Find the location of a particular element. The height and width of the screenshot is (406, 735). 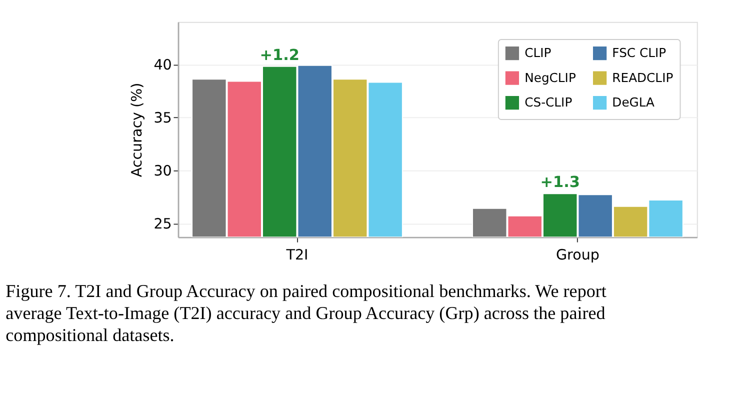

y-tick-label: 35 is located at coordinates (163, 118).